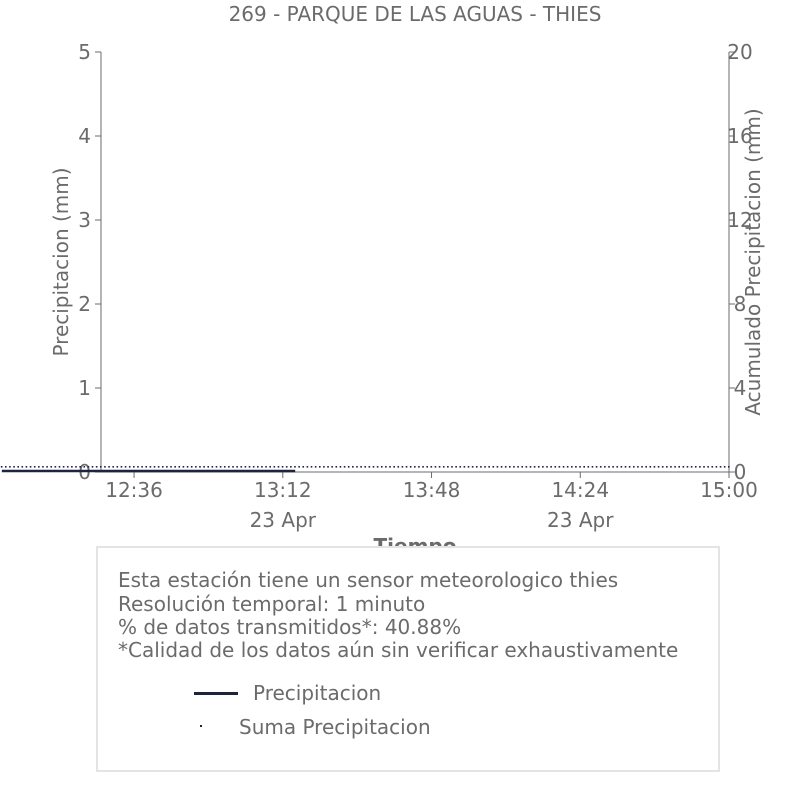 This screenshot has width=806, height=806. What do you see at coordinates (432, 490) in the screenshot?
I see `x-tick-label: 13:48` at bounding box center [432, 490].